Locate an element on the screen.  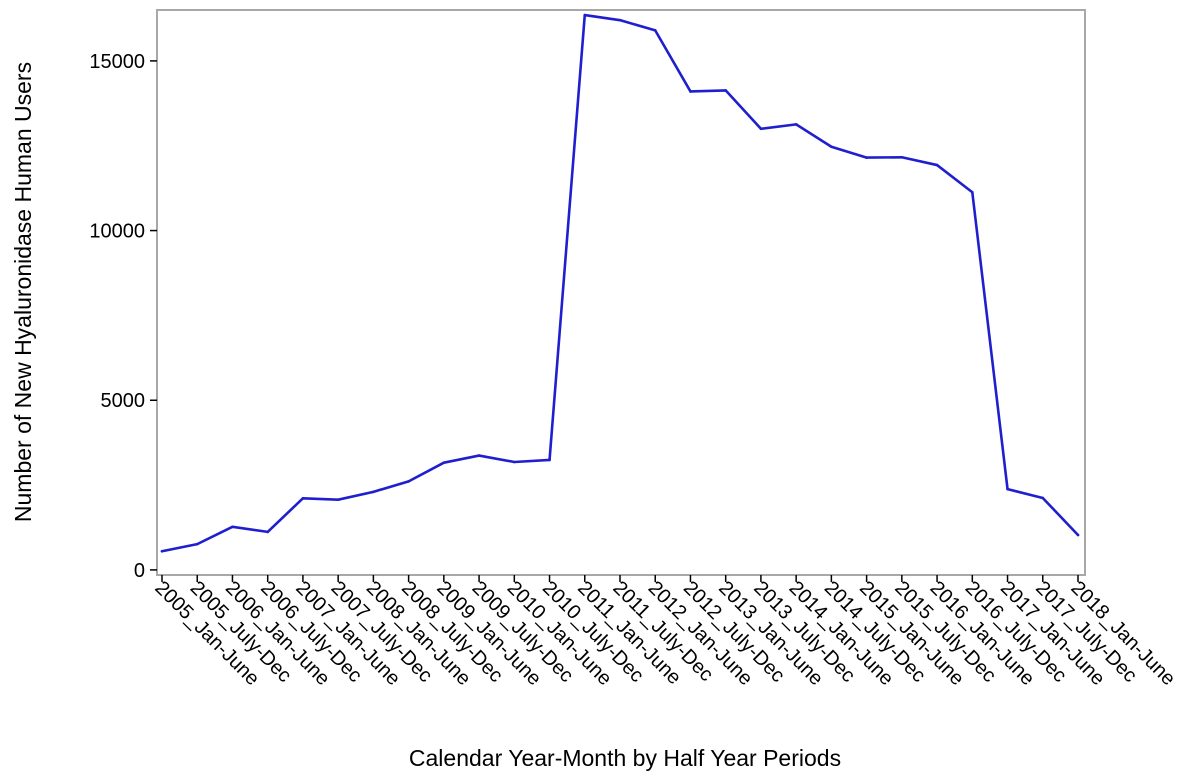
y-tick-label: 15000 is located at coordinates (117, 62).